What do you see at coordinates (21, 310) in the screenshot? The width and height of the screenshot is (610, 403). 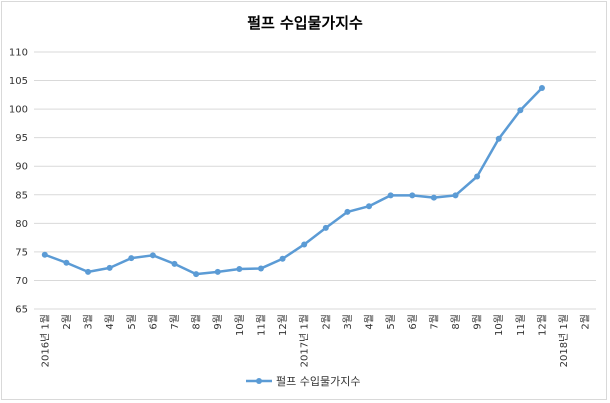 I see `y-tick-label-65: 65` at bounding box center [21, 310].